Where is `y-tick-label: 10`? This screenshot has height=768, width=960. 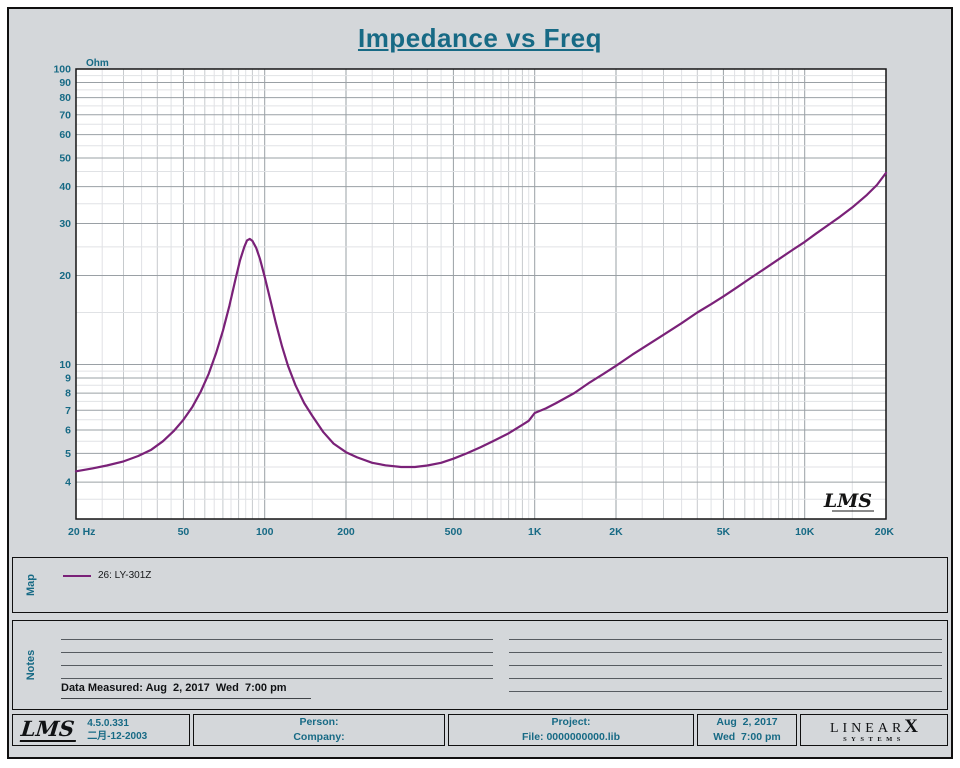 y-tick-label: 10 is located at coordinates (65, 365).